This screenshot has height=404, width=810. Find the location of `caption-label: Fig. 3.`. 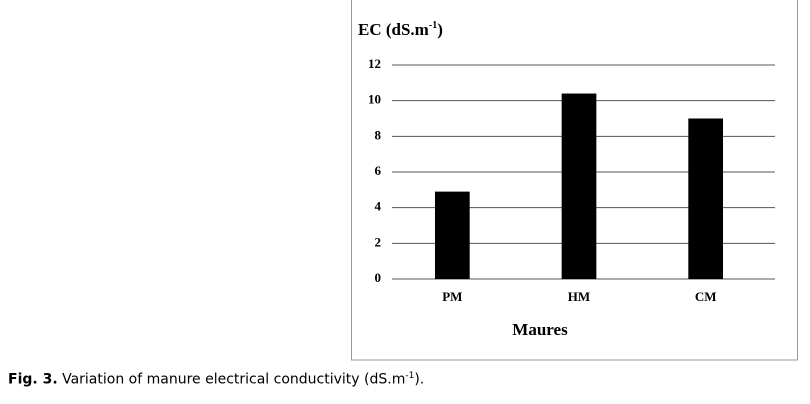

caption-label: Fig. 3. is located at coordinates (33, 379).